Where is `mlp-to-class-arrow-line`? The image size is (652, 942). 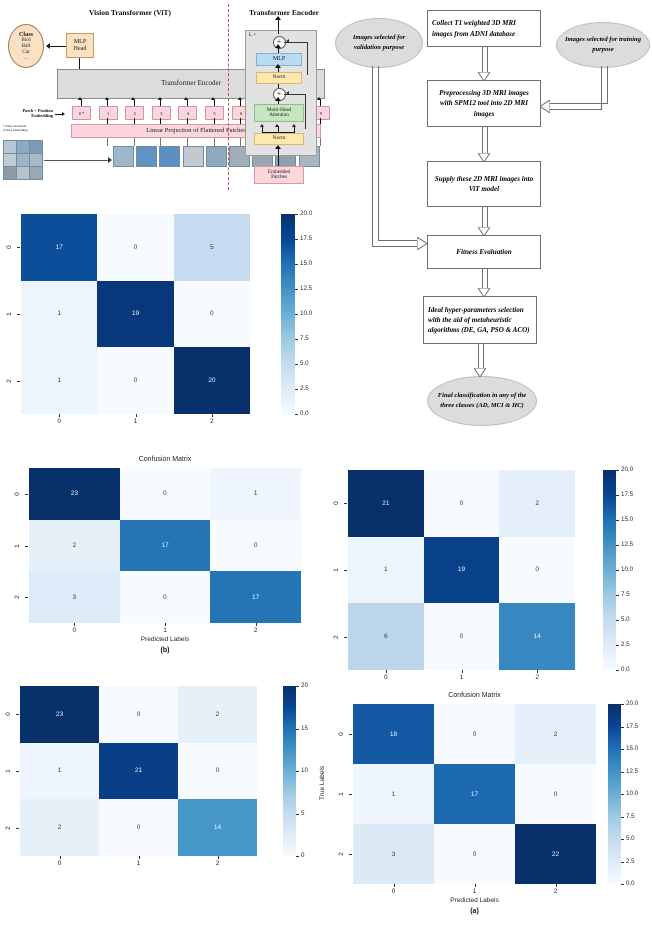
mlp-to-class-arrow-line is located at coordinates (57, 46).